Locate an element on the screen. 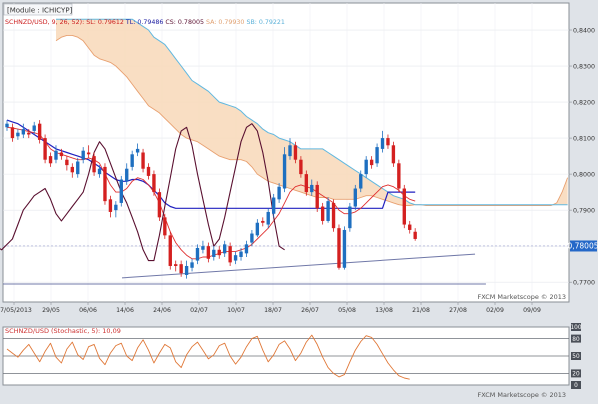 This screenshot has height=404, width=598. date-tick-label: 13/08 is located at coordinates (384, 310).